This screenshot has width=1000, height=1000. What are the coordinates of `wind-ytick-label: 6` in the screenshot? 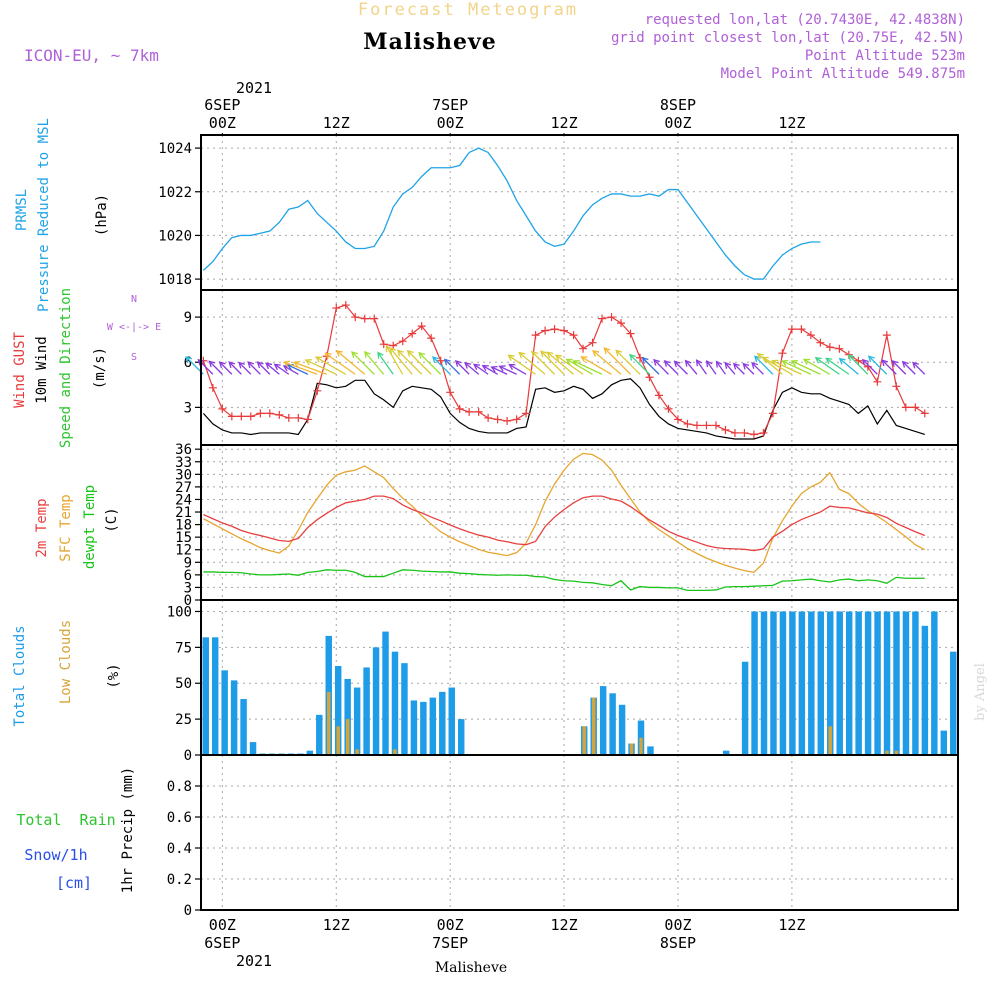 It's located at (188, 363).